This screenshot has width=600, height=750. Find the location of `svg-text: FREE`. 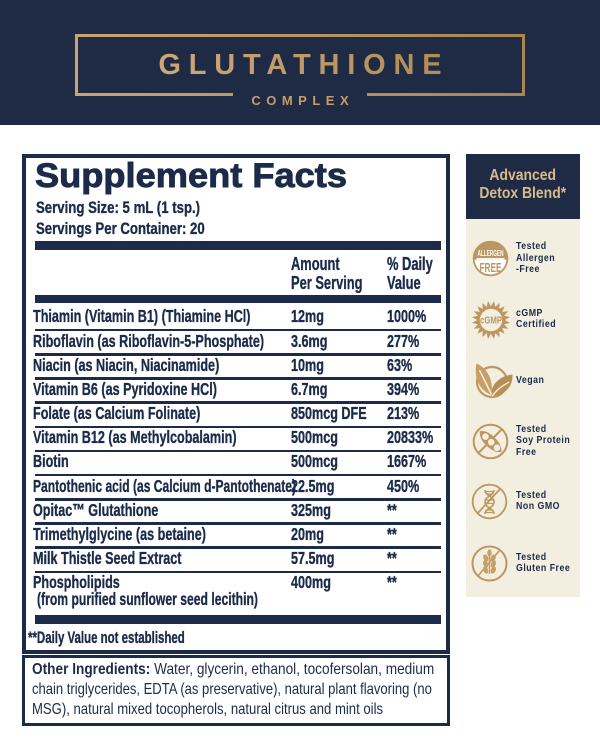

svg-text: FREE is located at coordinates (491, 268).